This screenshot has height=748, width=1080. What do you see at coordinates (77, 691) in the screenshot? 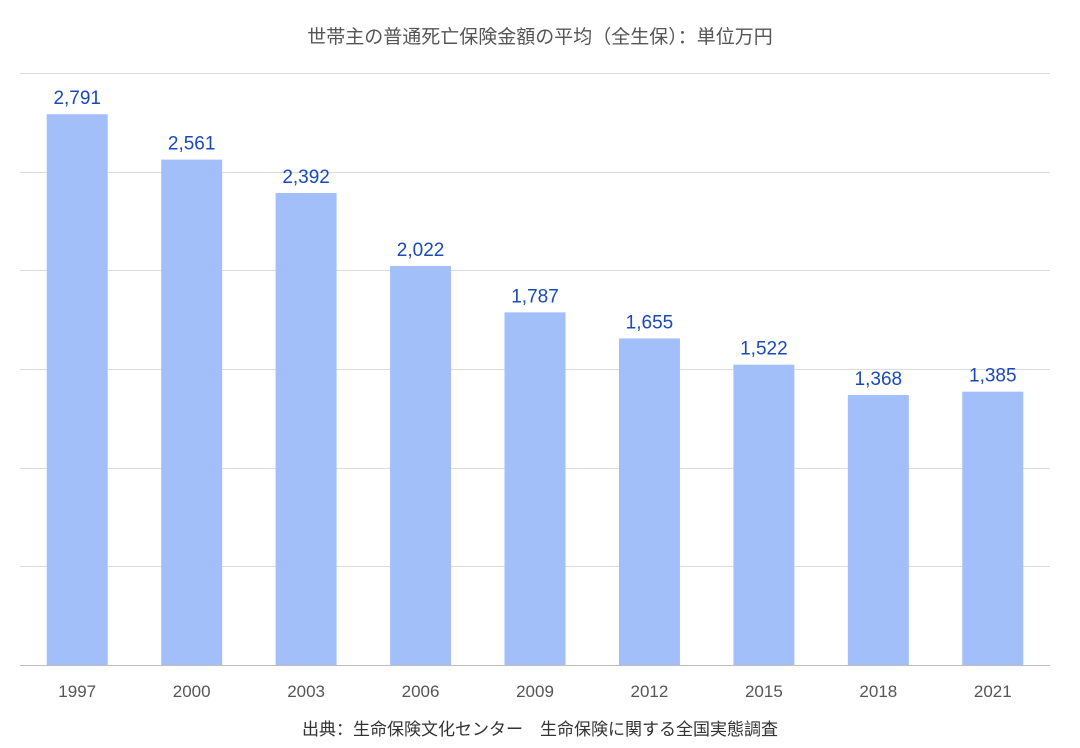
I see `x-tick-label-1997: 1997` at bounding box center [77, 691].